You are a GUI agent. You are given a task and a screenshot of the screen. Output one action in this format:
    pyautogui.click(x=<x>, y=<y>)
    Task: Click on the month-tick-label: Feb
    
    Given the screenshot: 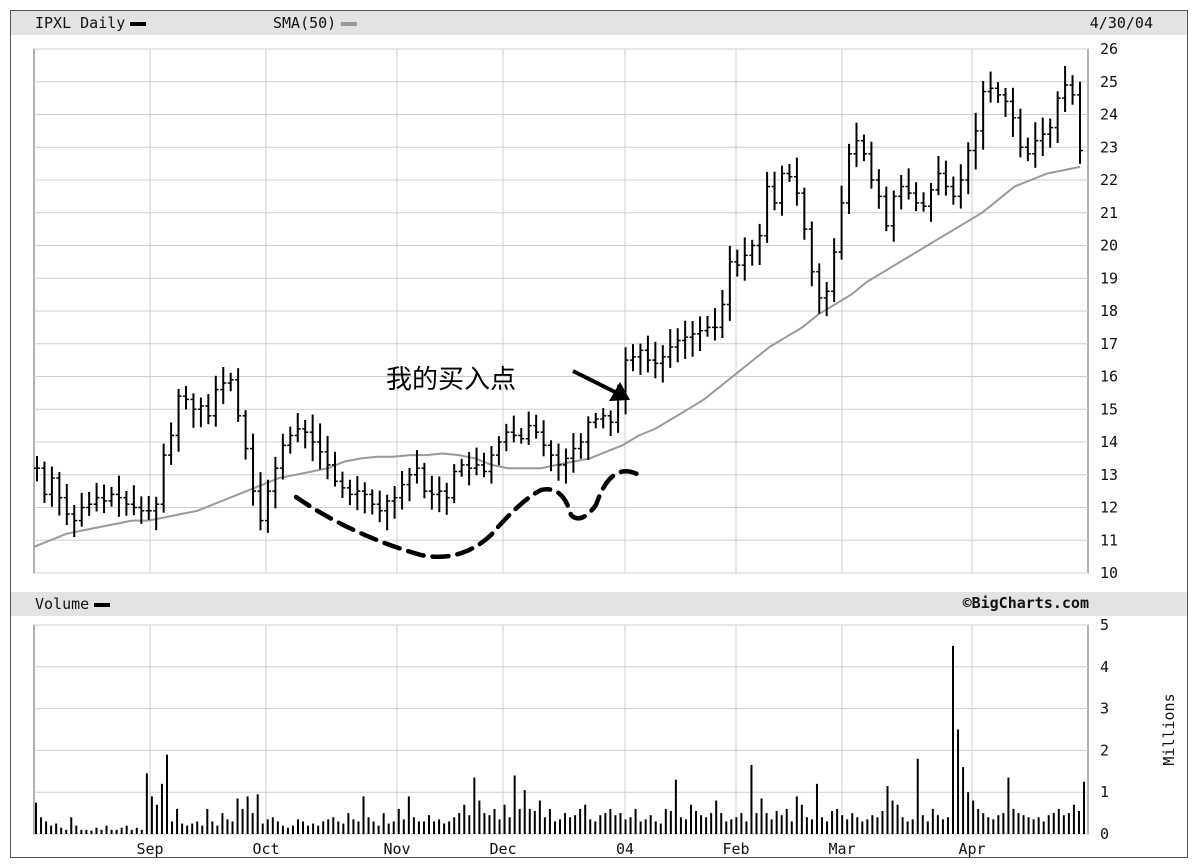 What is the action you would take?
    pyautogui.click(x=735, y=849)
    